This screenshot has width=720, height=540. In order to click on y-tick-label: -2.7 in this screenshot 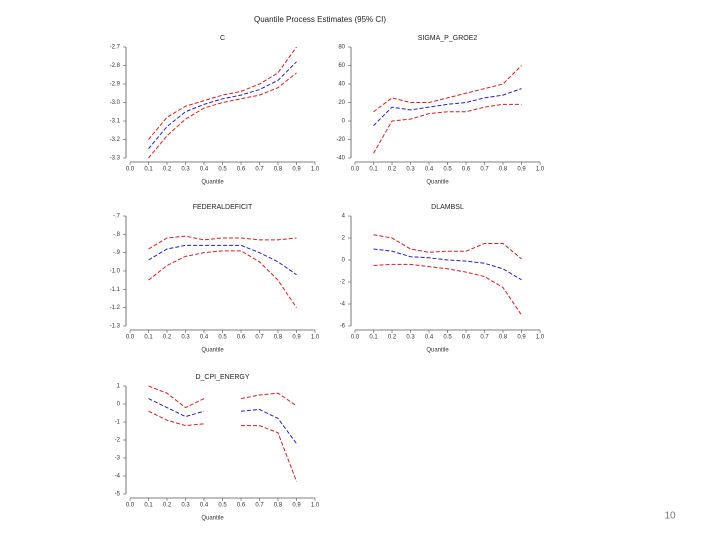, I will do `click(115, 48)`.